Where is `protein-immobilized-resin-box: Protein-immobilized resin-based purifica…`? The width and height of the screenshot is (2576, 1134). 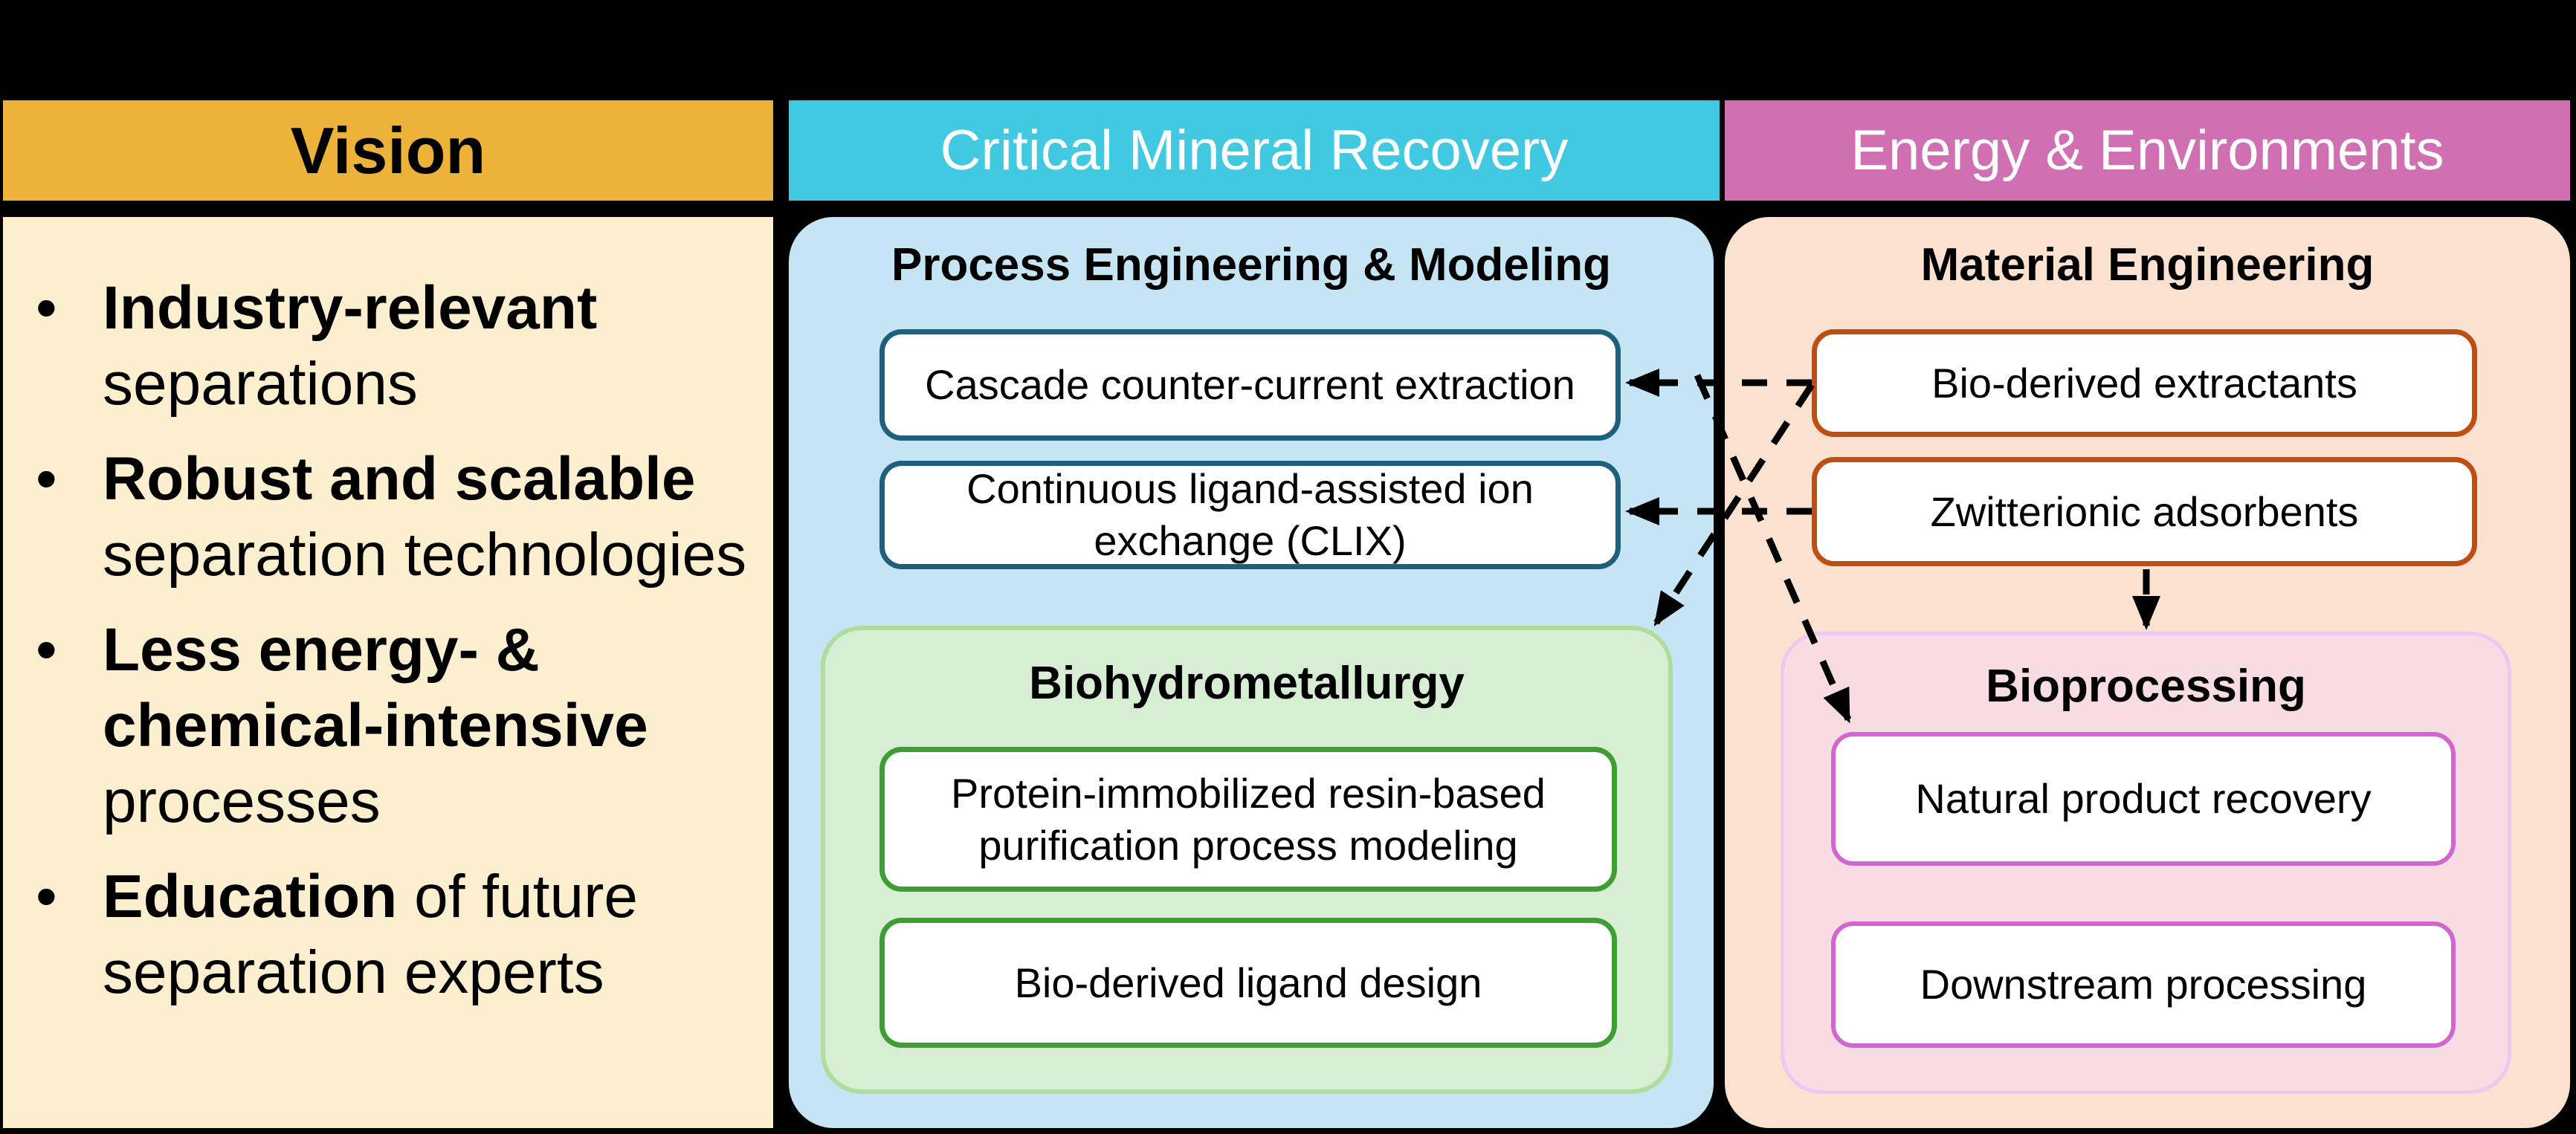
protein-immobilized-resin-box: Protein-immobilized resin-based purifica… is located at coordinates (1248, 819).